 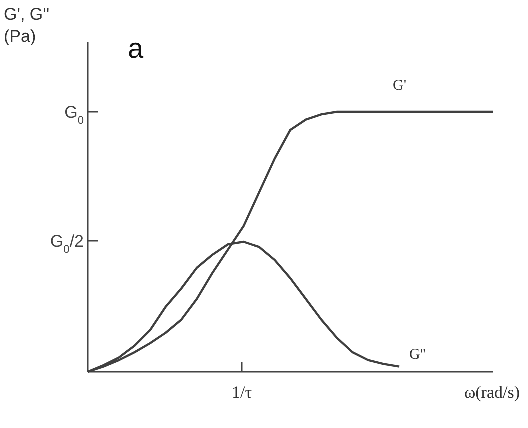 What do you see at coordinates (67, 244) in the screenshot?
I see `text: G$_{0}$/2` at bounding box center [67, 244].